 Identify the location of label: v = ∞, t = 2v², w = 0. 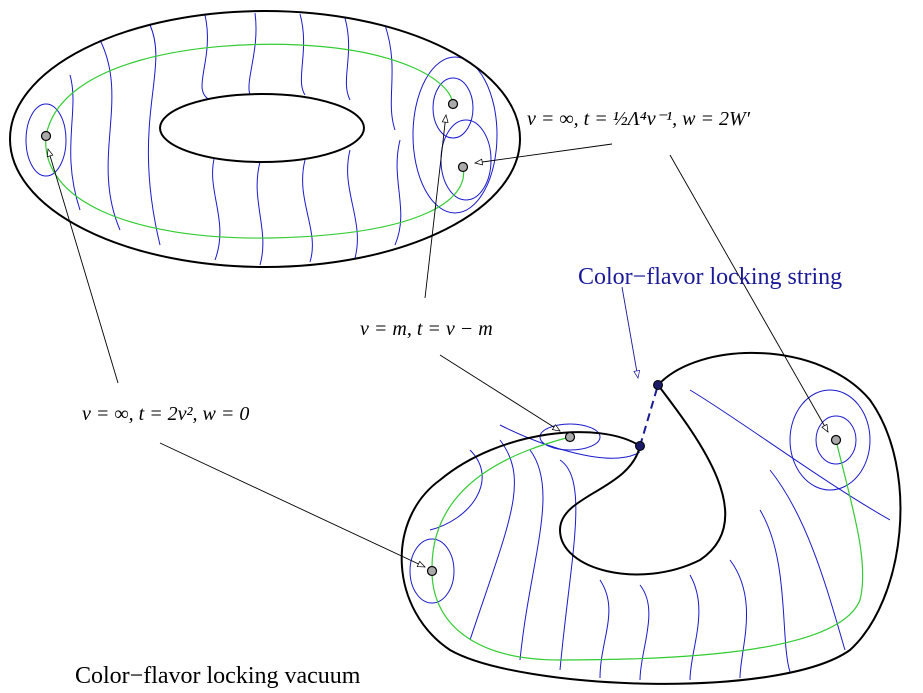
(165, 414).